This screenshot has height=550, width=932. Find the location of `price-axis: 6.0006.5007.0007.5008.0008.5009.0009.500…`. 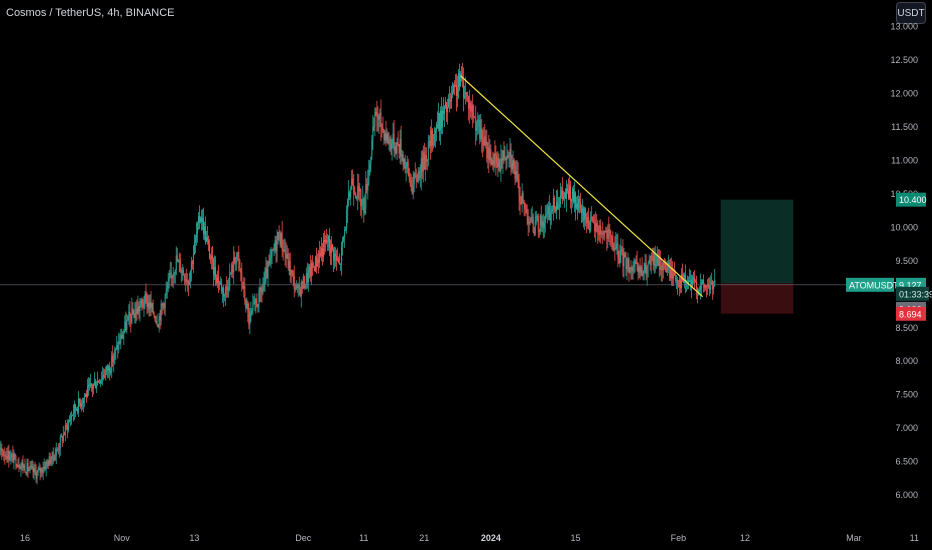

price-axis: 6.0006.5007.0007.5008.0008.5009.0009.500… is located at coordinates (904, 261).